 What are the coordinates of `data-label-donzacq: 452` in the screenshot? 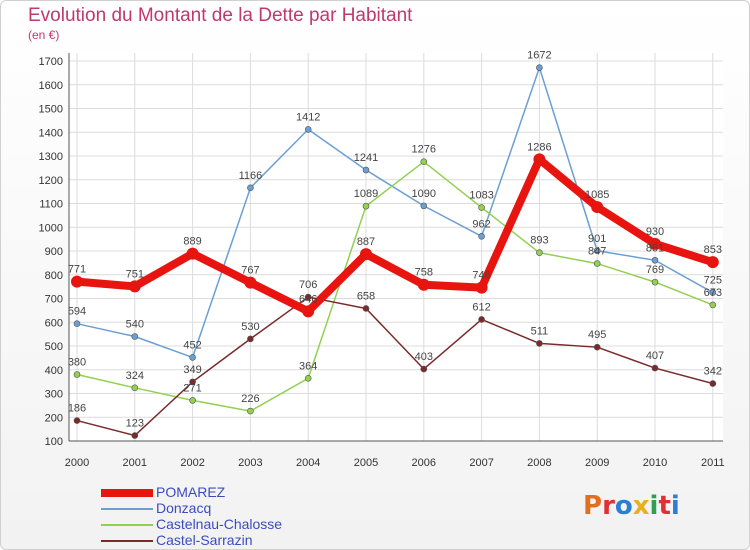 It's located at (192, 345).